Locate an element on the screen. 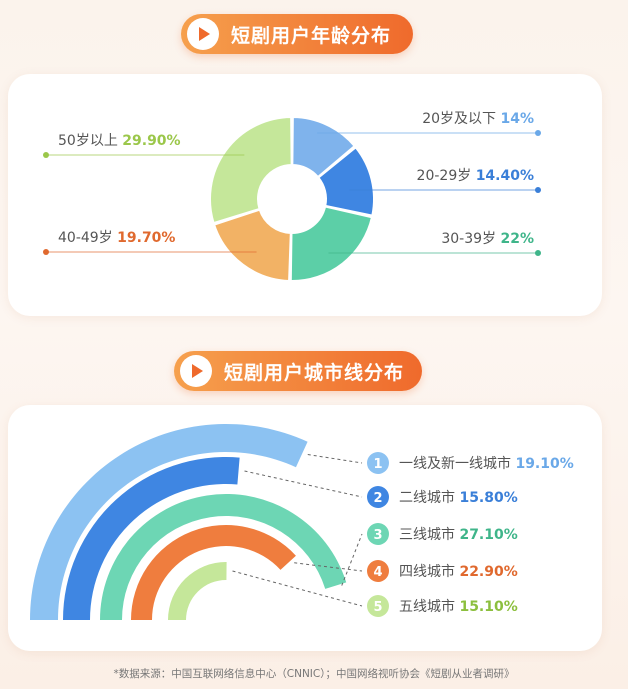  donut-label-2-category: 20-29岁 is located at coordinates (446, 176).